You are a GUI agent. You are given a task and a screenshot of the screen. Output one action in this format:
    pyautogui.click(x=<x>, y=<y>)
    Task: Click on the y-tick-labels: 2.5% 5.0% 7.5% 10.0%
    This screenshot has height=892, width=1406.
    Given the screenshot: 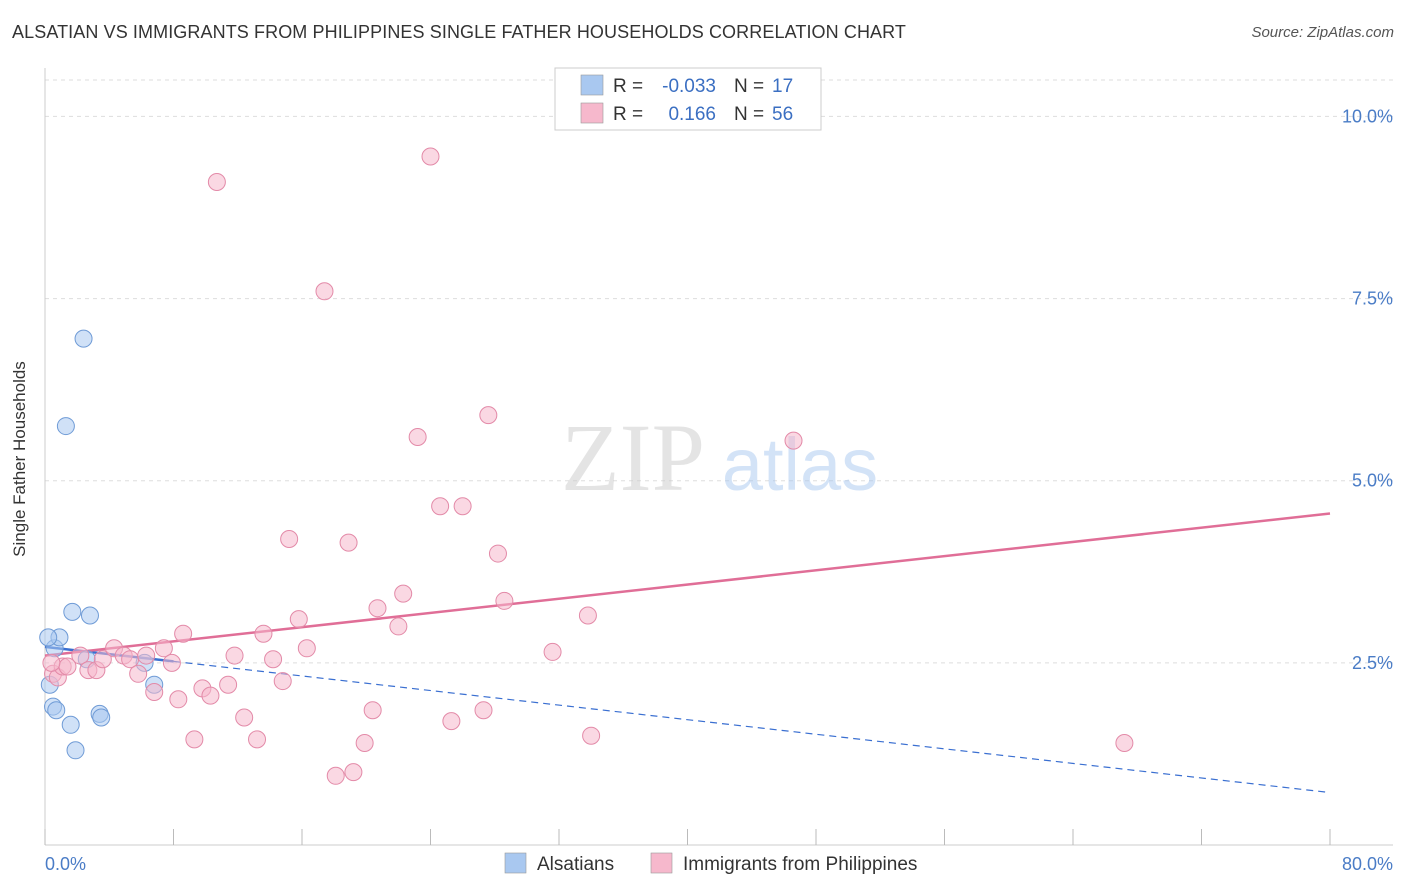 What is the action you would take?
    pyautogui.click(x=1367, y=389)
    